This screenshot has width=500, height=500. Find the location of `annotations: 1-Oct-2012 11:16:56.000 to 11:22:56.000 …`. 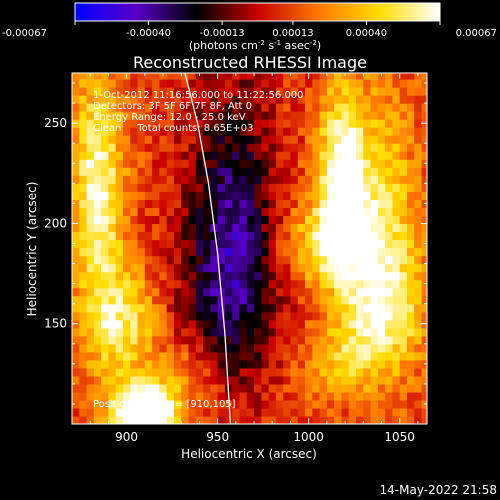

annotations: 1-Oct-2012 11:16:56.000 to 11:22:56.000 … is located at coordinates (198, 112).